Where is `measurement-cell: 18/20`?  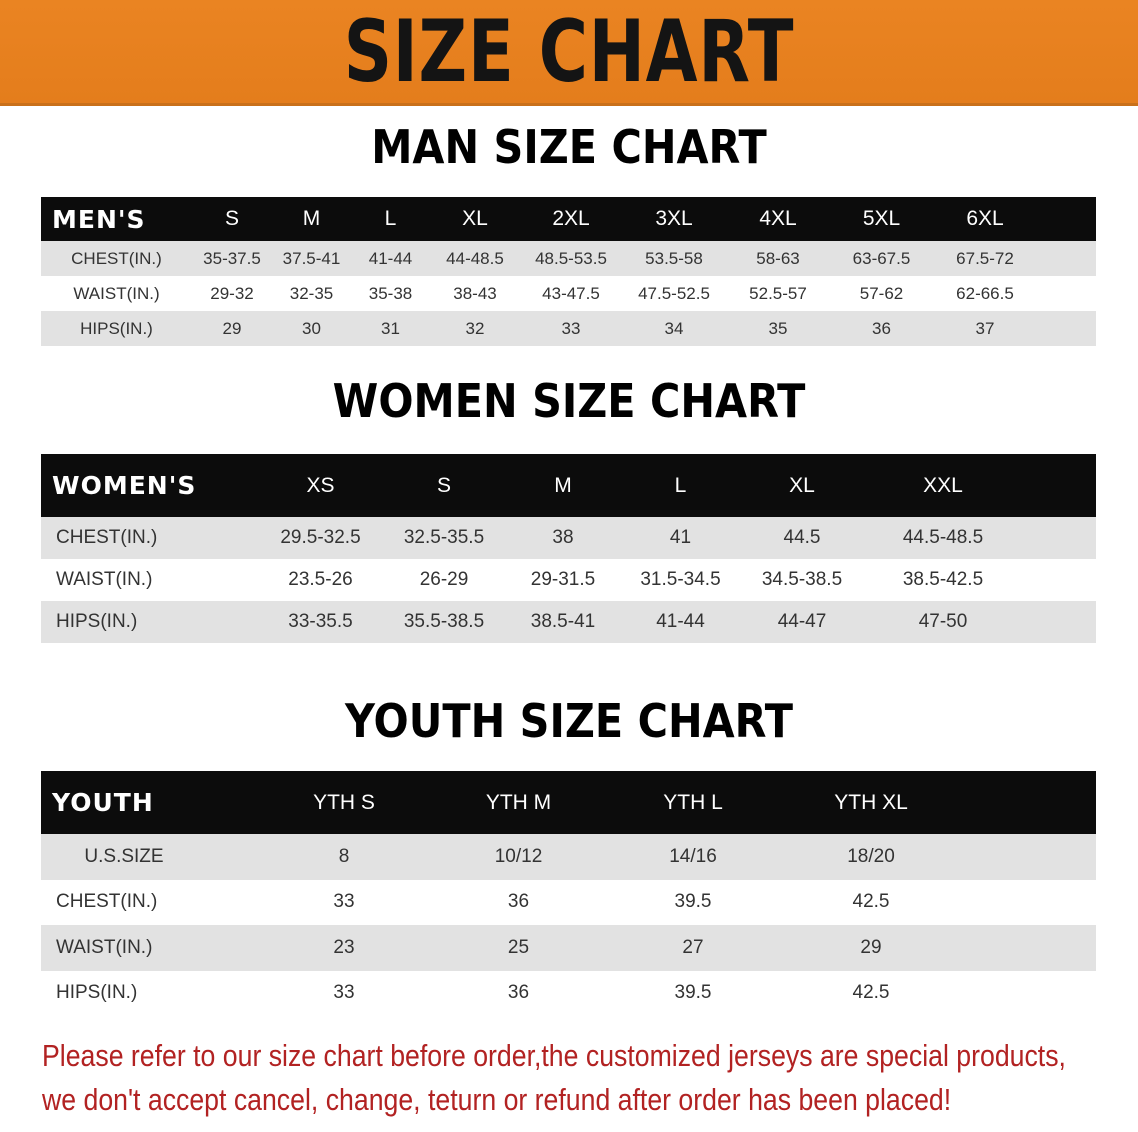 measurement-cell: 18/20 is located at coordinates (871, 856).